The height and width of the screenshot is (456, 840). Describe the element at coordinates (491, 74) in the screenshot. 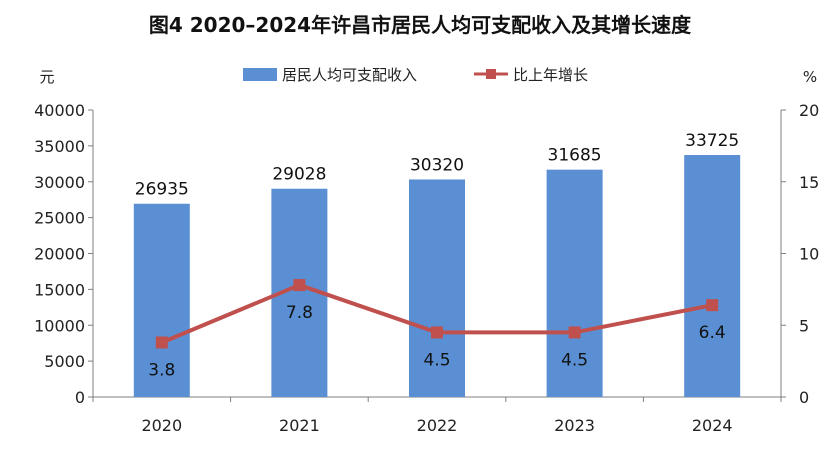

I see `legend-line-marker` at that location.